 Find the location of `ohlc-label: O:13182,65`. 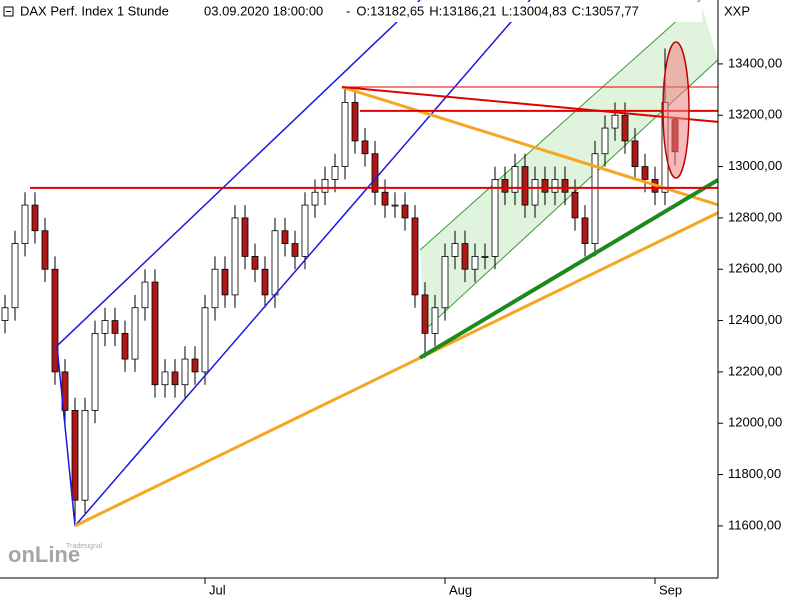

ohlc-label: O:13182,65 is located at coordinates (390, 10).